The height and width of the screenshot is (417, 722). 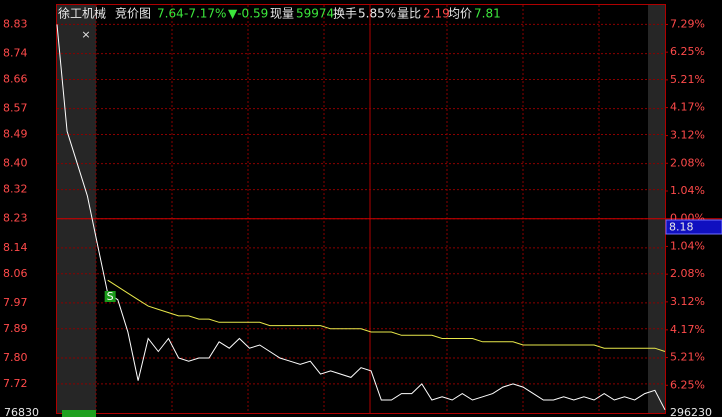 What do you see at coordinates (15, 357) in the screenshot?
I see `y-tick-label: 7.80` at bounding box center [15, 357].